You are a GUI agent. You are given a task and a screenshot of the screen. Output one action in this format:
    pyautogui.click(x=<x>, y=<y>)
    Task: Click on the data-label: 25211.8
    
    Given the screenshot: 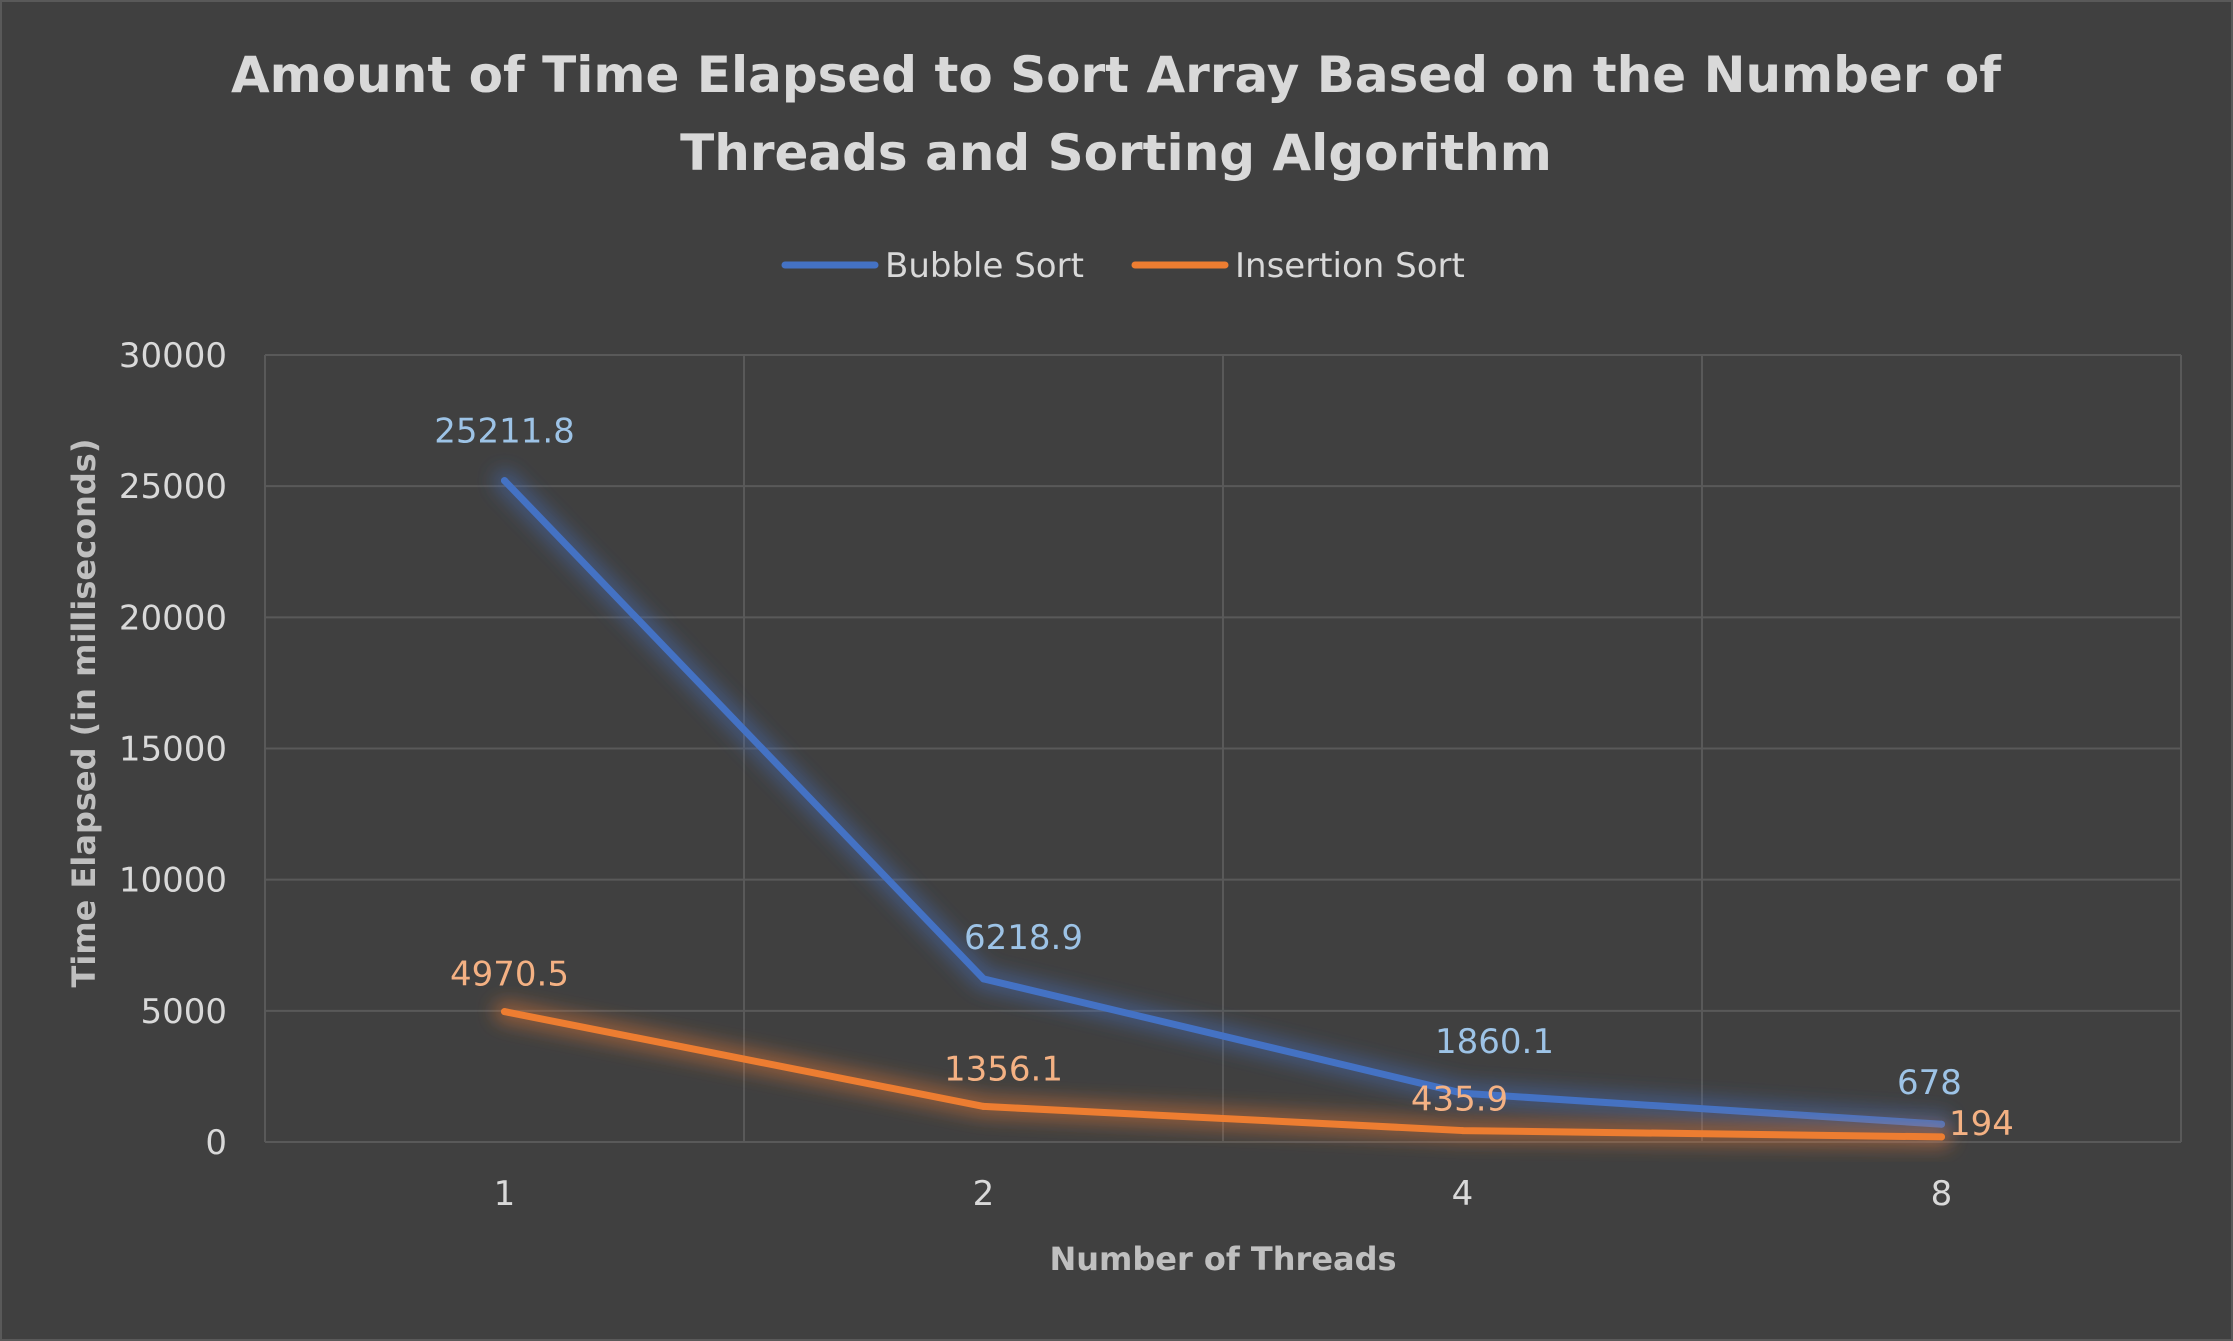 What is the action you would take?
    pyautogui.click(x=504, y=432)
    